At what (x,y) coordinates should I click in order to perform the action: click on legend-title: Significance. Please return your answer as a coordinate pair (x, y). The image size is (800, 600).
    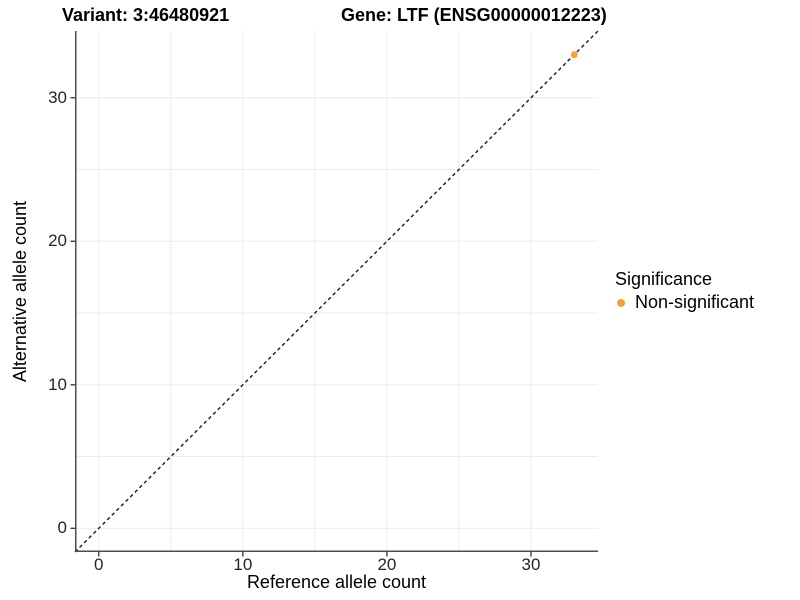
    Looking at the image, I should click on (664, 279).